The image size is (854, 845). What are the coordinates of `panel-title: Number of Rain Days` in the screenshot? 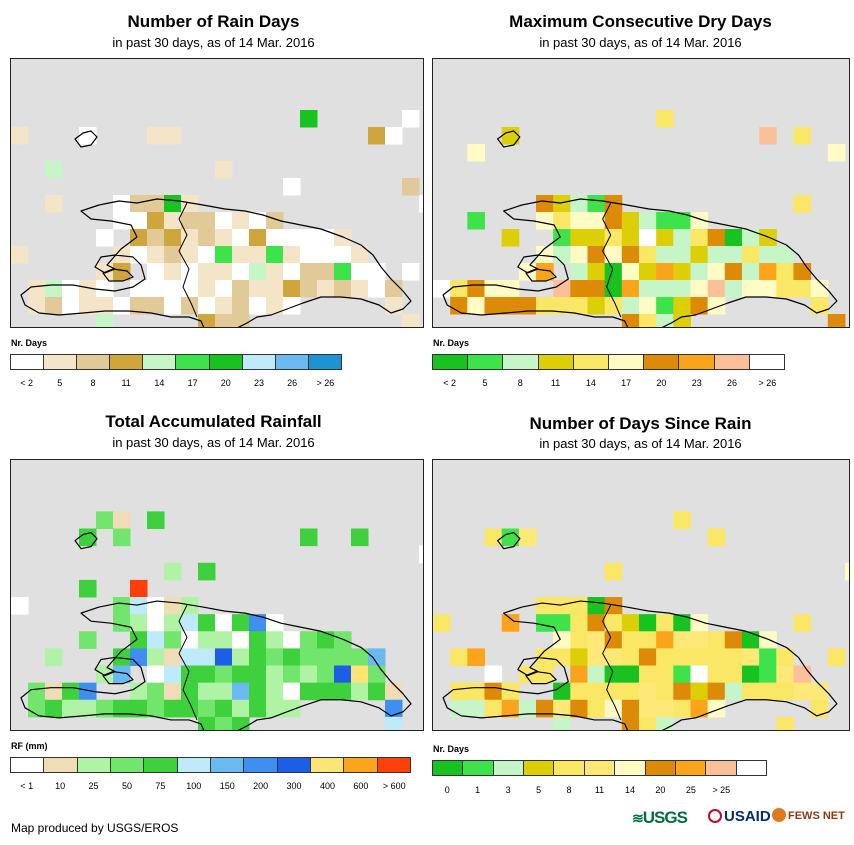 It's located at (213, 21).